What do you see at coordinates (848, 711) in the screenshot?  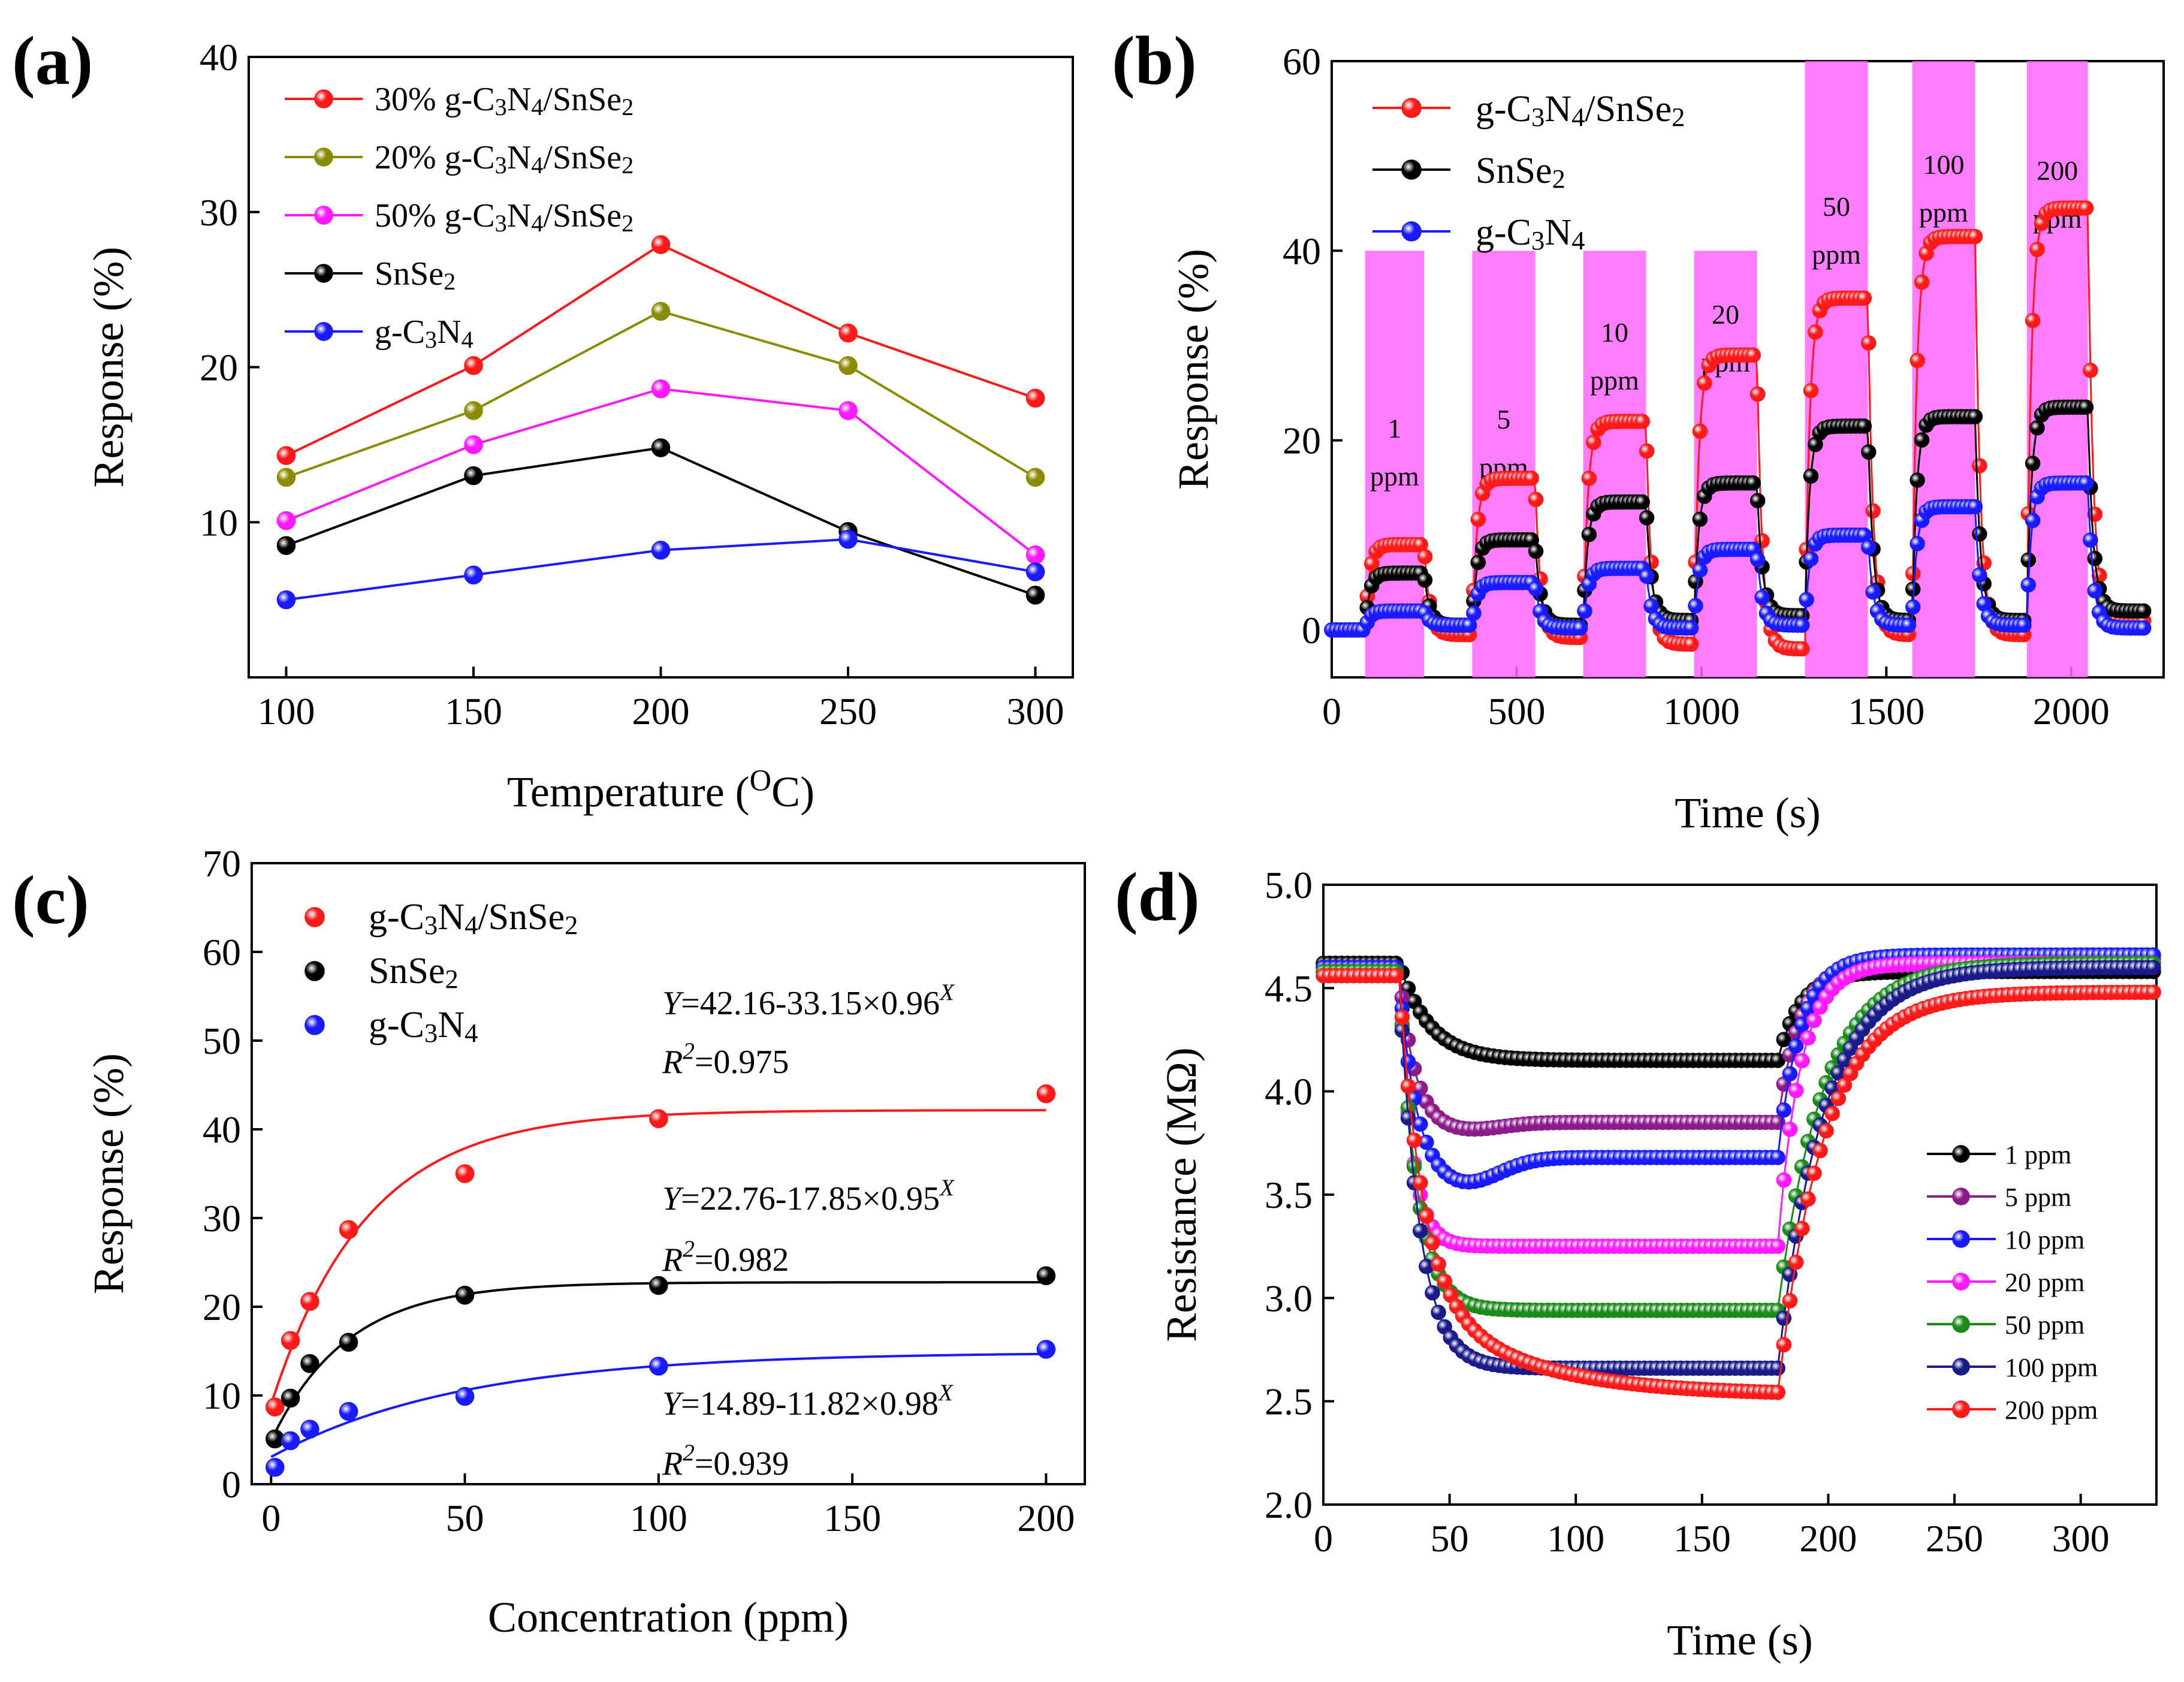 I see `x-tick-label-3: 250` at bounding box center [848, 711].